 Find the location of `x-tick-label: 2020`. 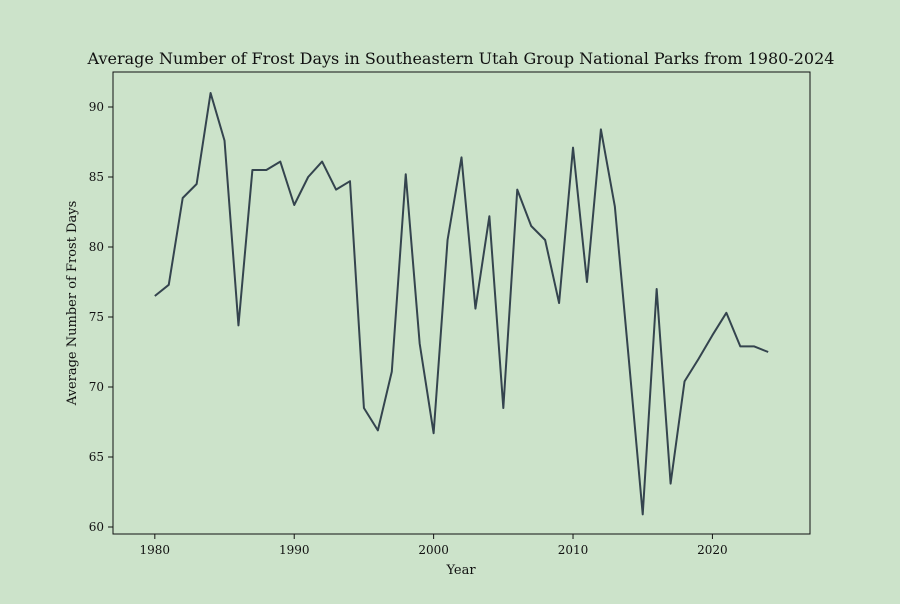

x-tick-label: 2020 is located at coordinates (712, 550).